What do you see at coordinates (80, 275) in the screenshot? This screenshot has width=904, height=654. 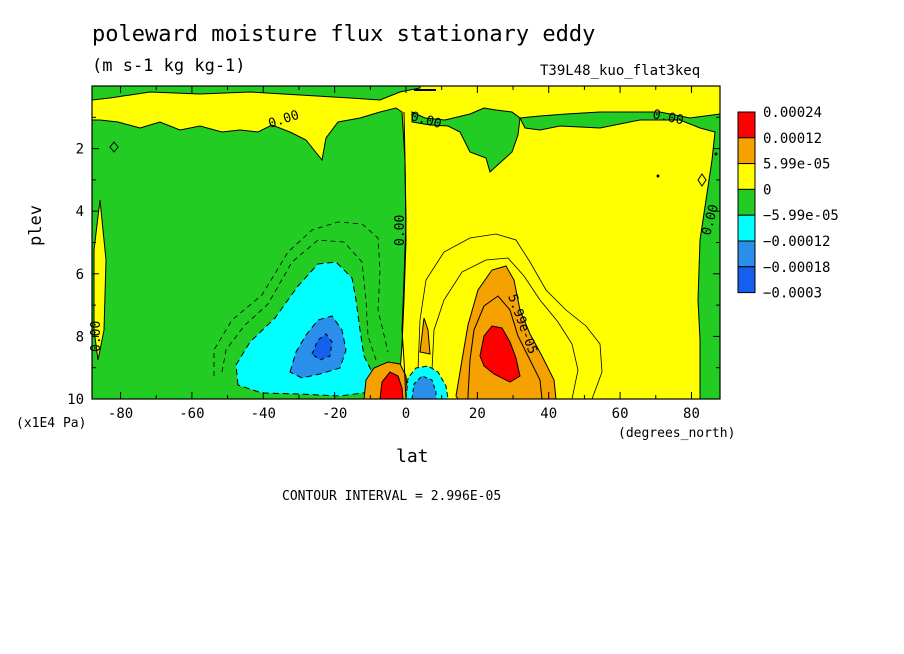 I see `y-tick-label: 6` at bounding box center [80, 275].